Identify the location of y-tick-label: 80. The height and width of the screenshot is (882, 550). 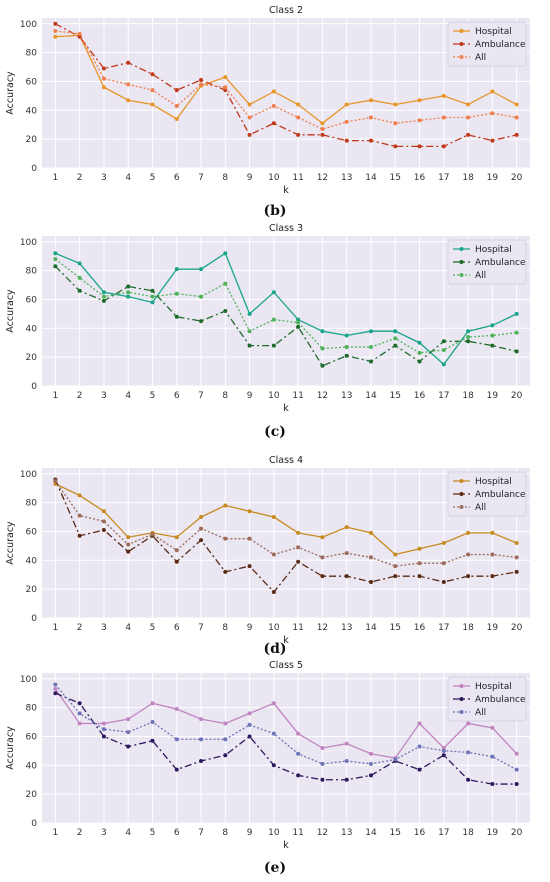
(32, 504).